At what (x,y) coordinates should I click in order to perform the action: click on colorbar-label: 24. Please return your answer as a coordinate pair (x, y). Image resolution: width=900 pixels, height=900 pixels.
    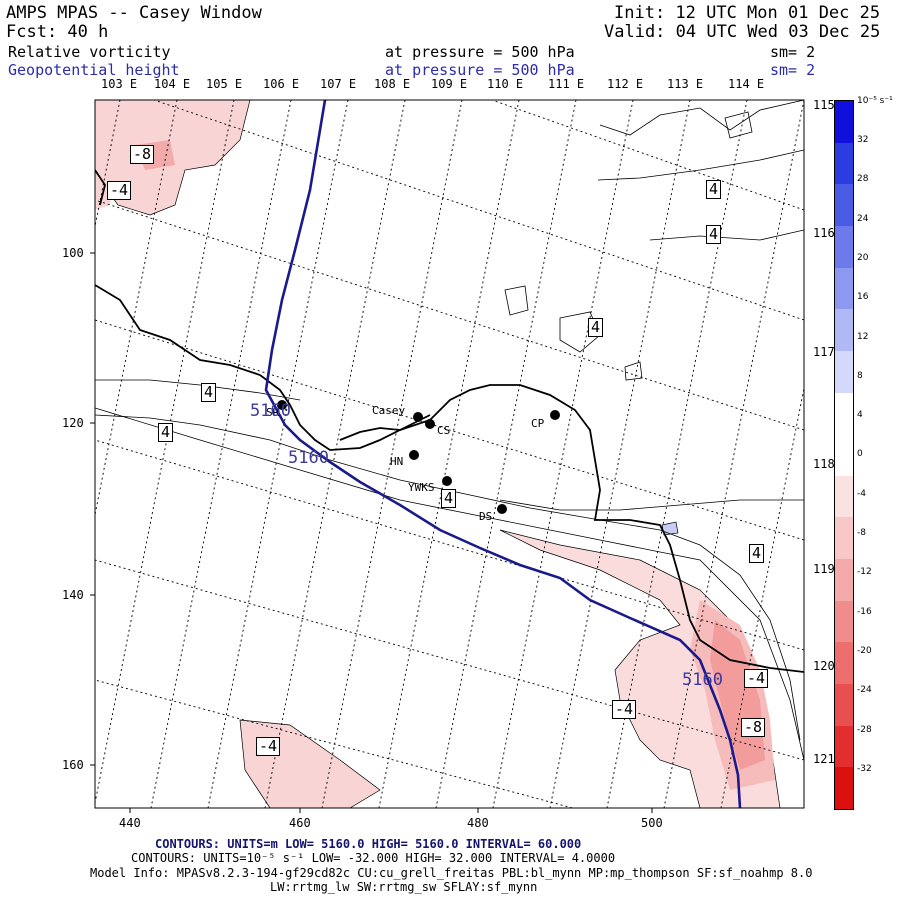
    Looking at the image, I should click on (863, 218).